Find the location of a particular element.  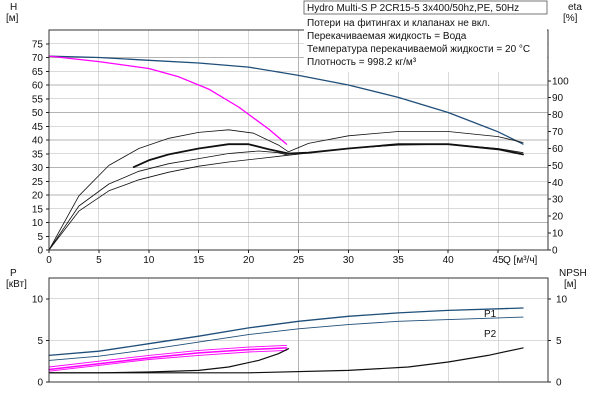

lower-y2-tick-label: 5 is located at coordinates (559, 341).